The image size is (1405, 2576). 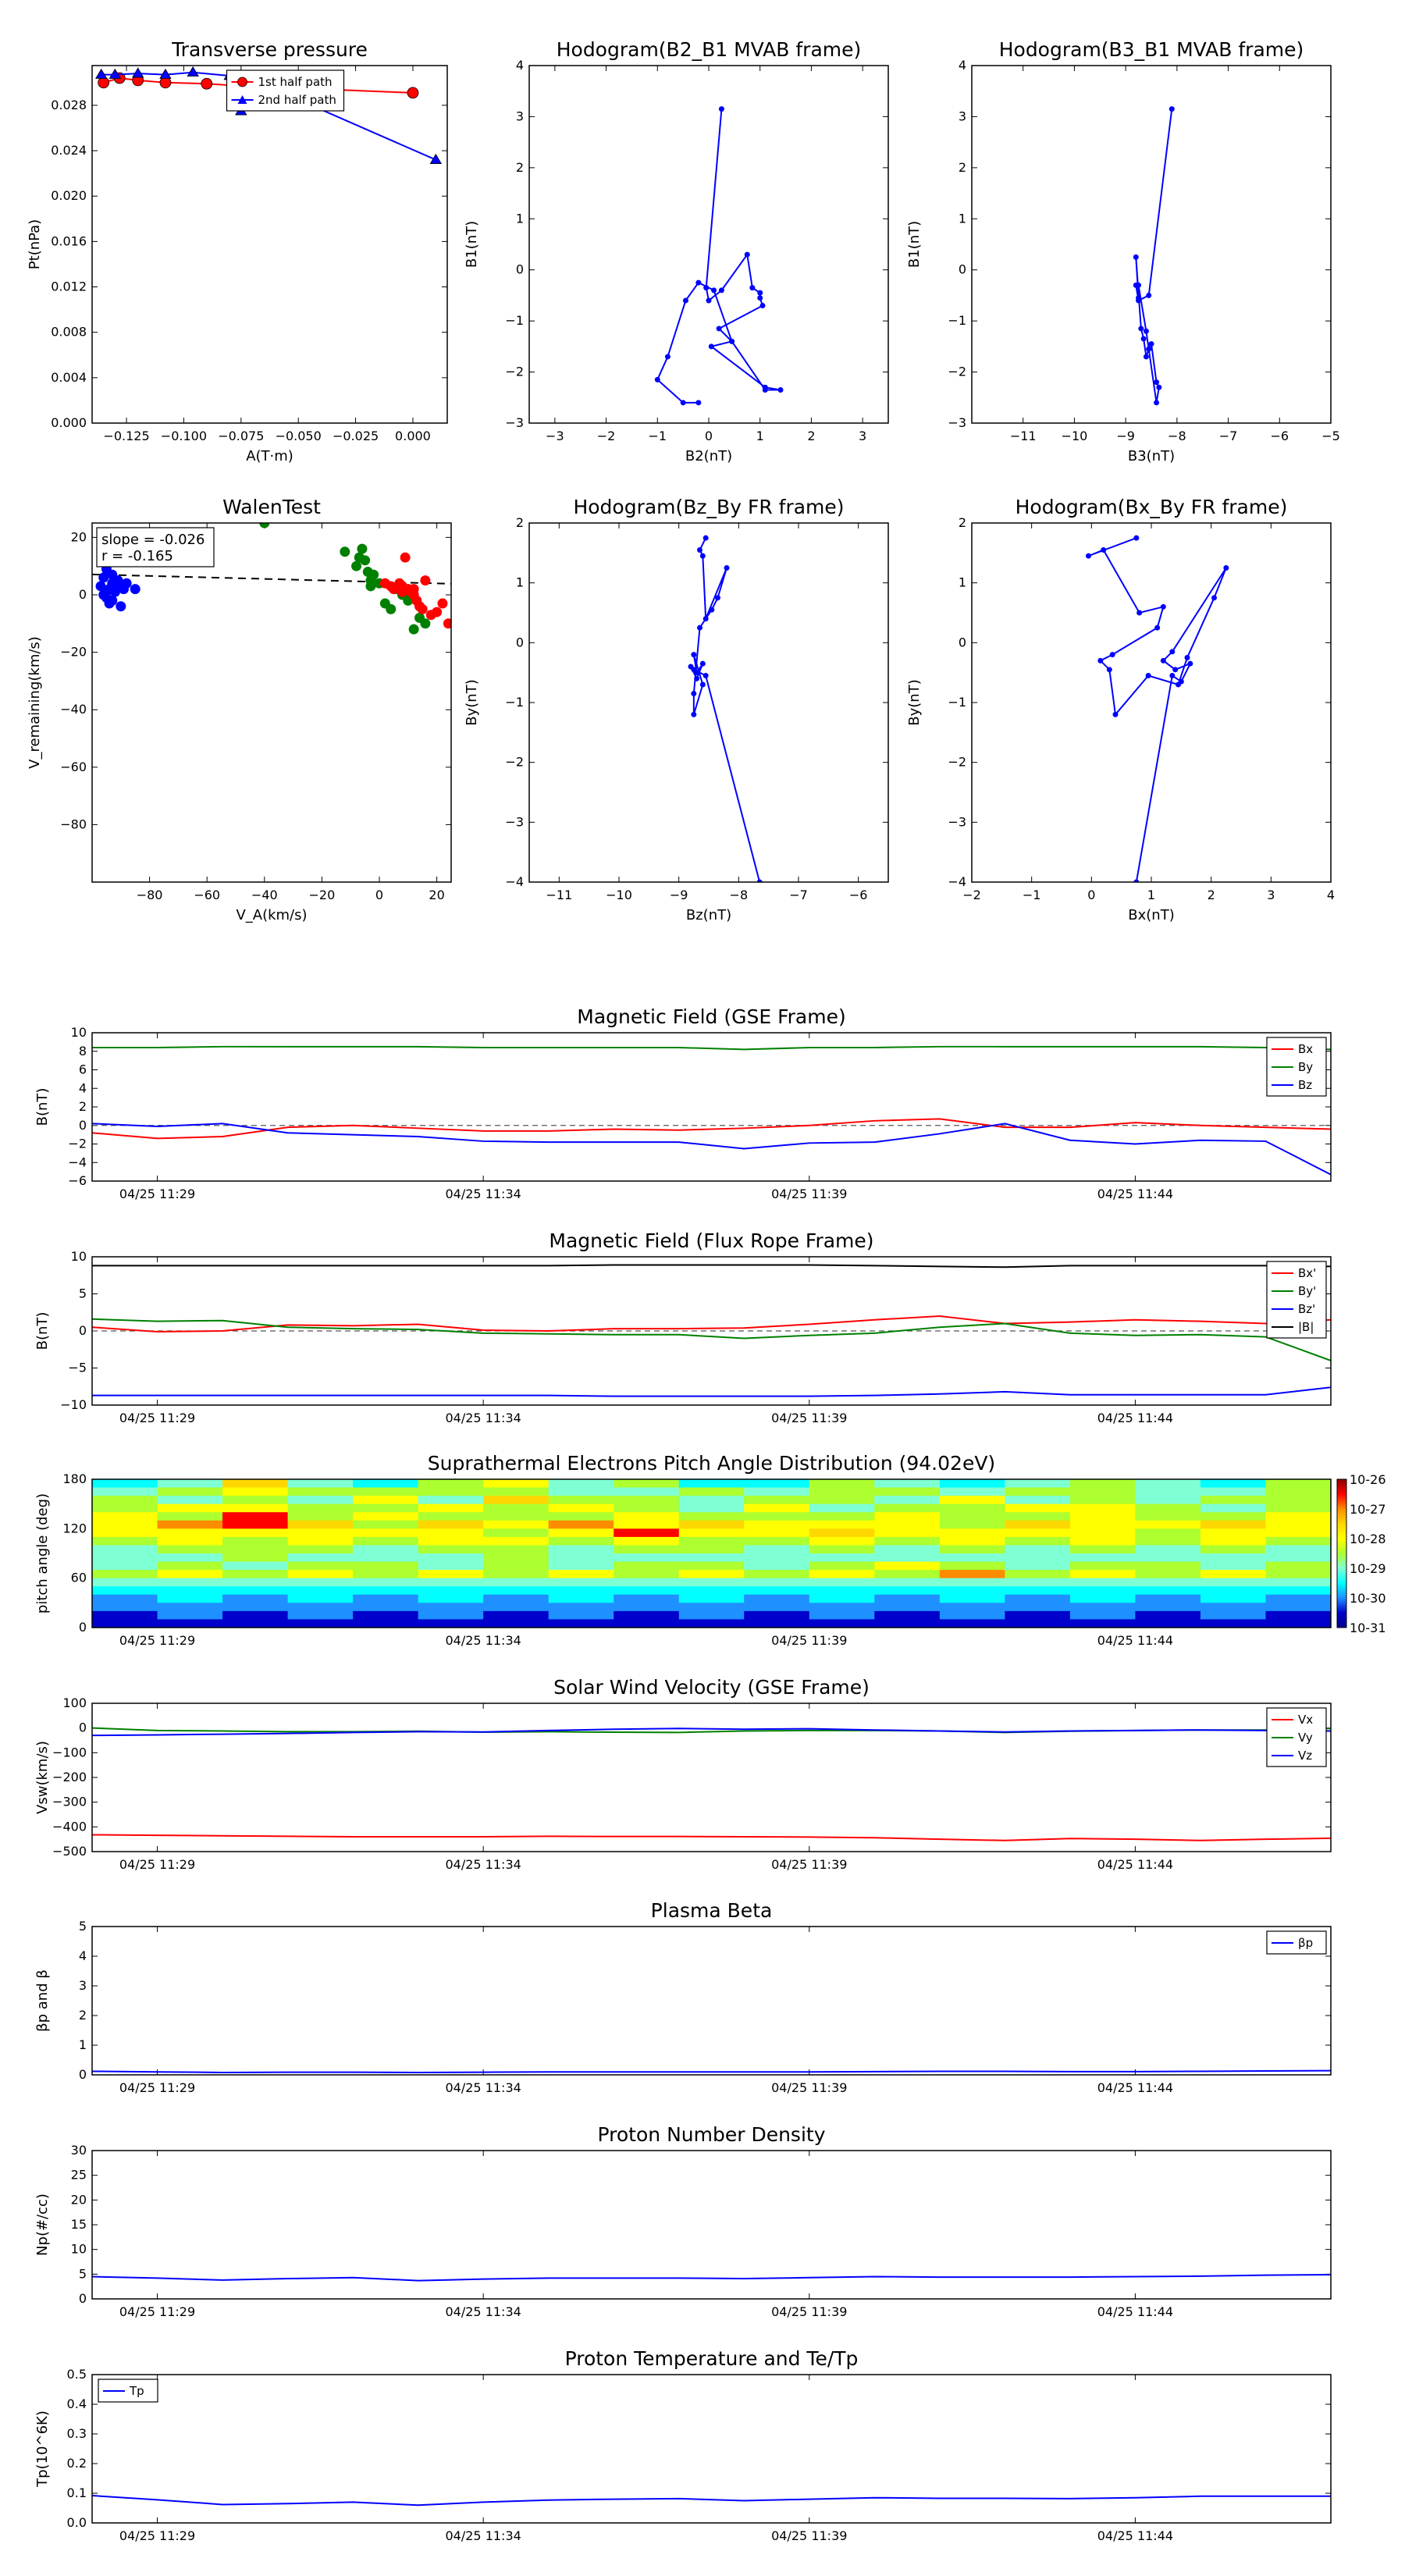 What do you see at coordinates (514, 881) in the screenshot?
I see `y-tick-label: −4` at bounding box center [514, 881].